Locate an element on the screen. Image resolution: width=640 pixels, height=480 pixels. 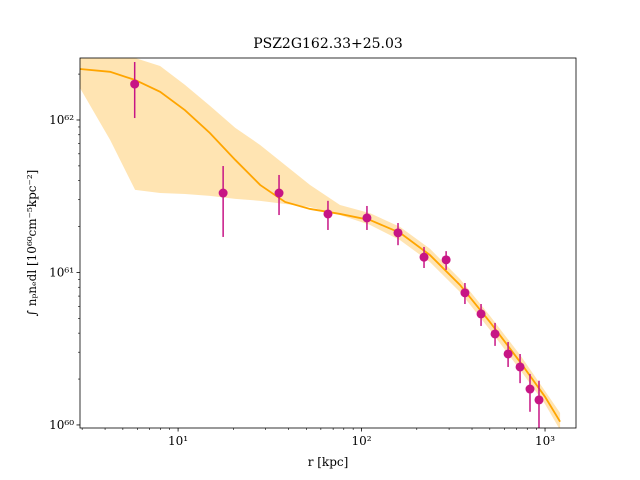
chart-title: PSZ2G162.33+25.03 is located at coordinates (328, 44).